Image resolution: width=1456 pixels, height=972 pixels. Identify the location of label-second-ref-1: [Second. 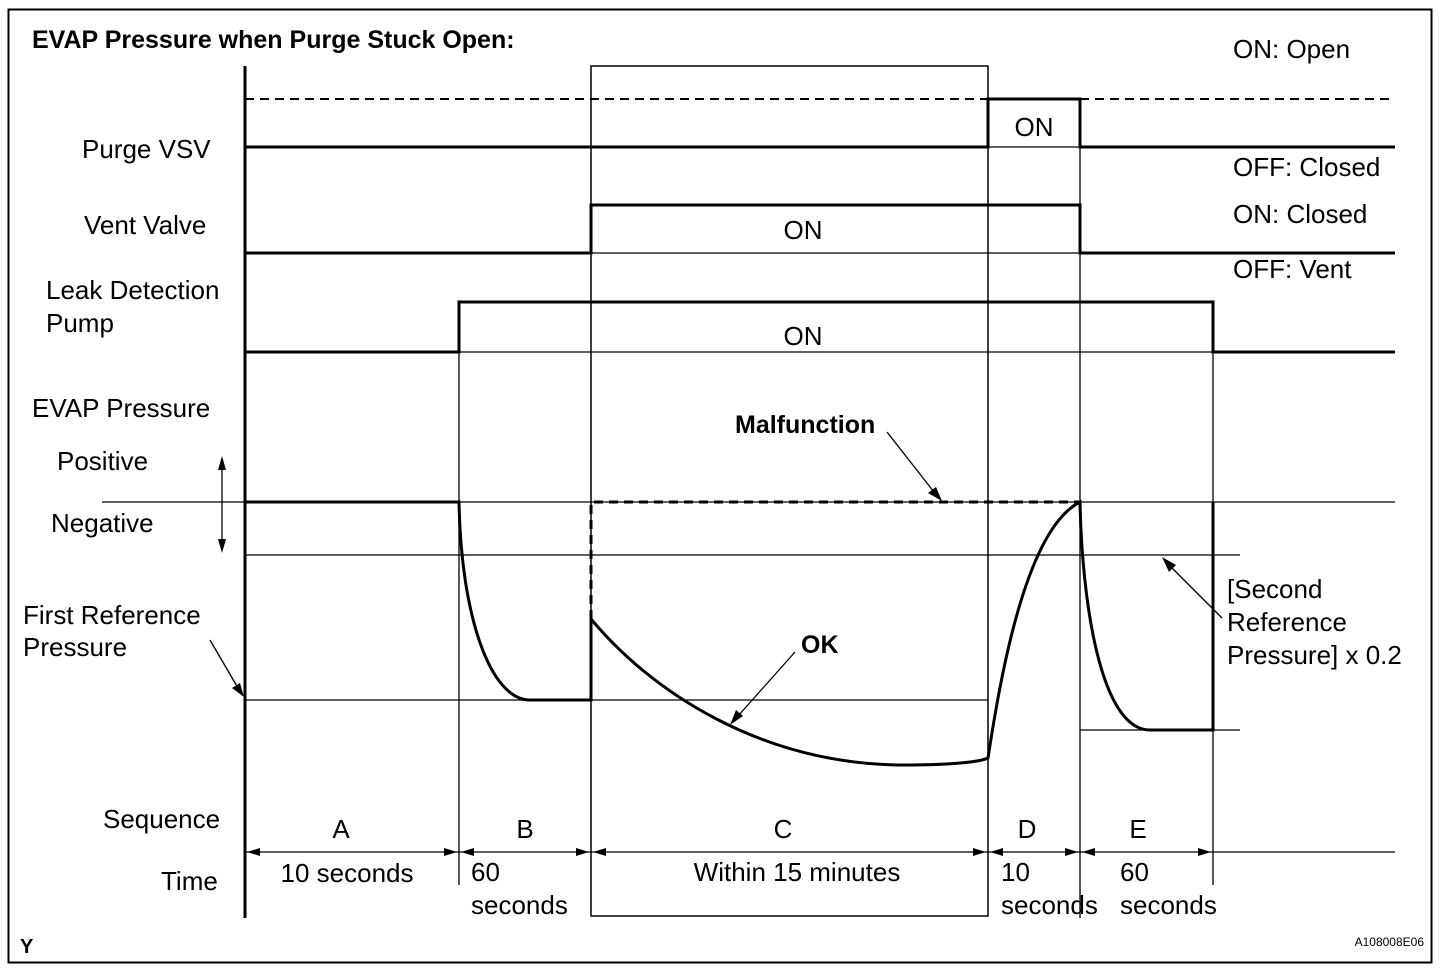
(1274, 589).